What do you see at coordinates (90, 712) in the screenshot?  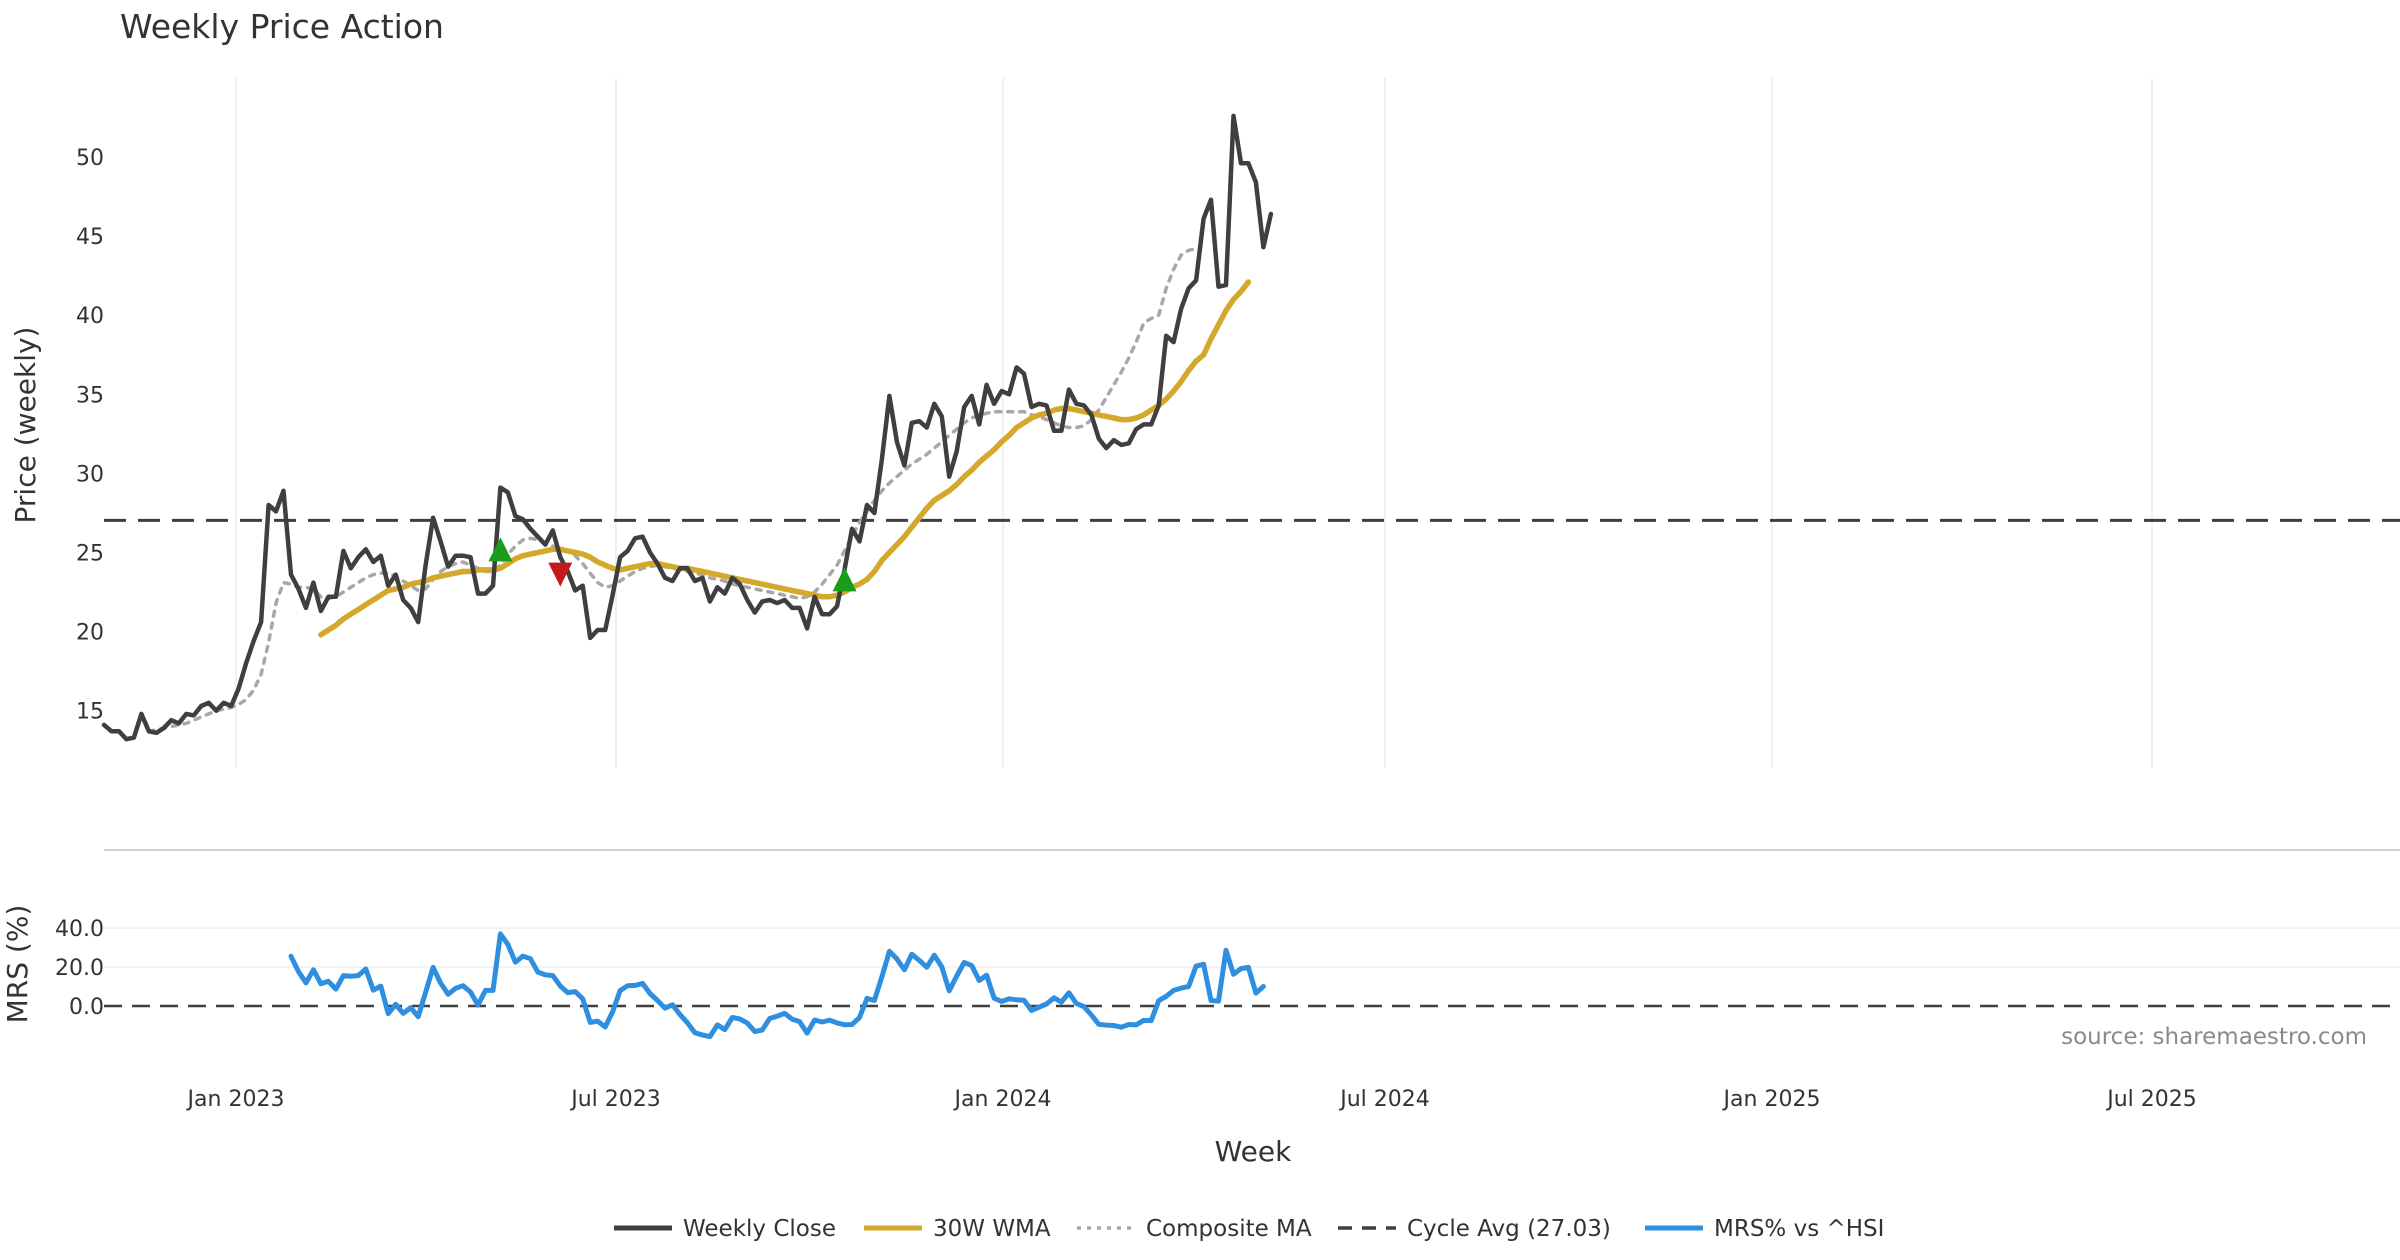 I see `price-y-tick-label: 15` at bounding box center [90, 712].